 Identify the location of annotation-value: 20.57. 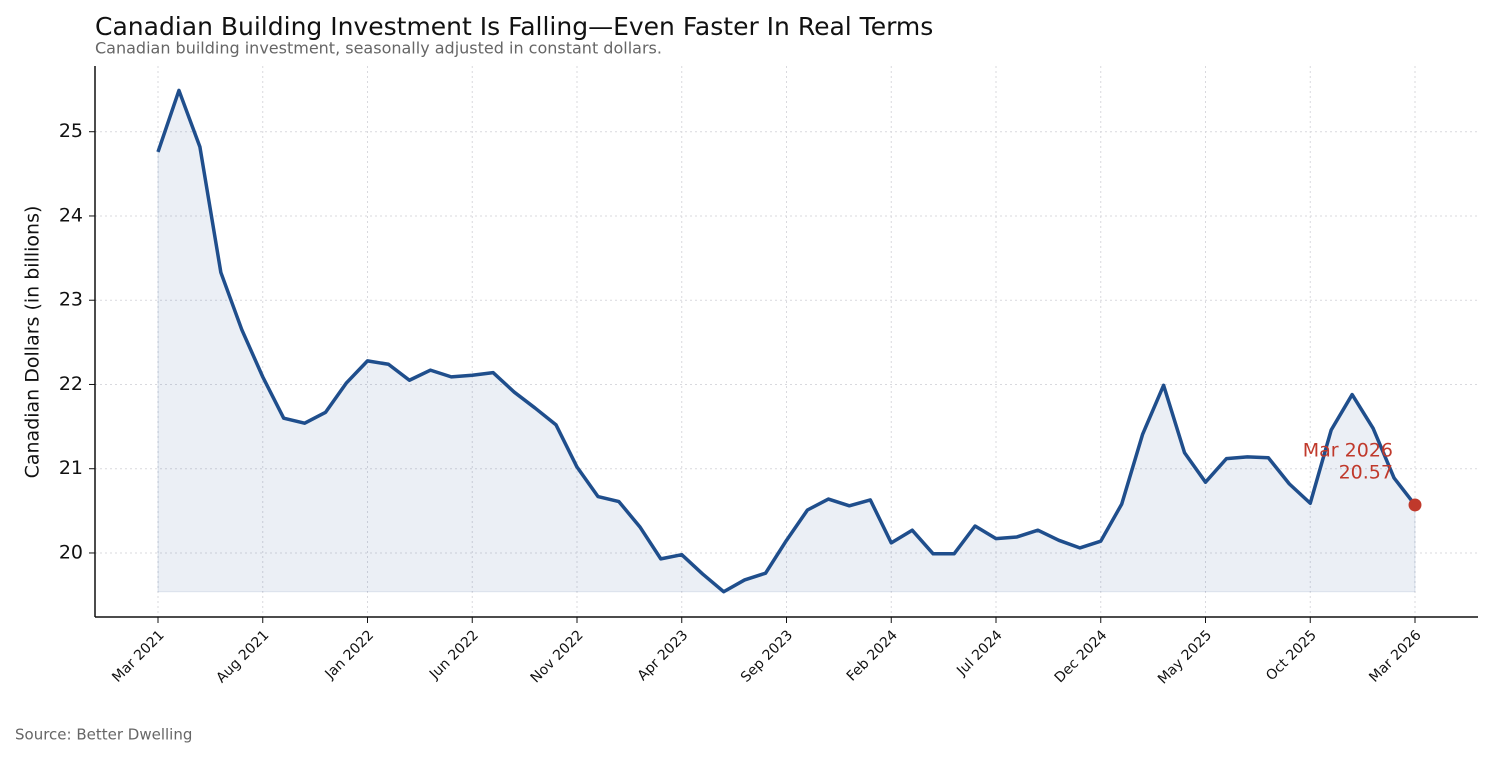
(1366, 472).